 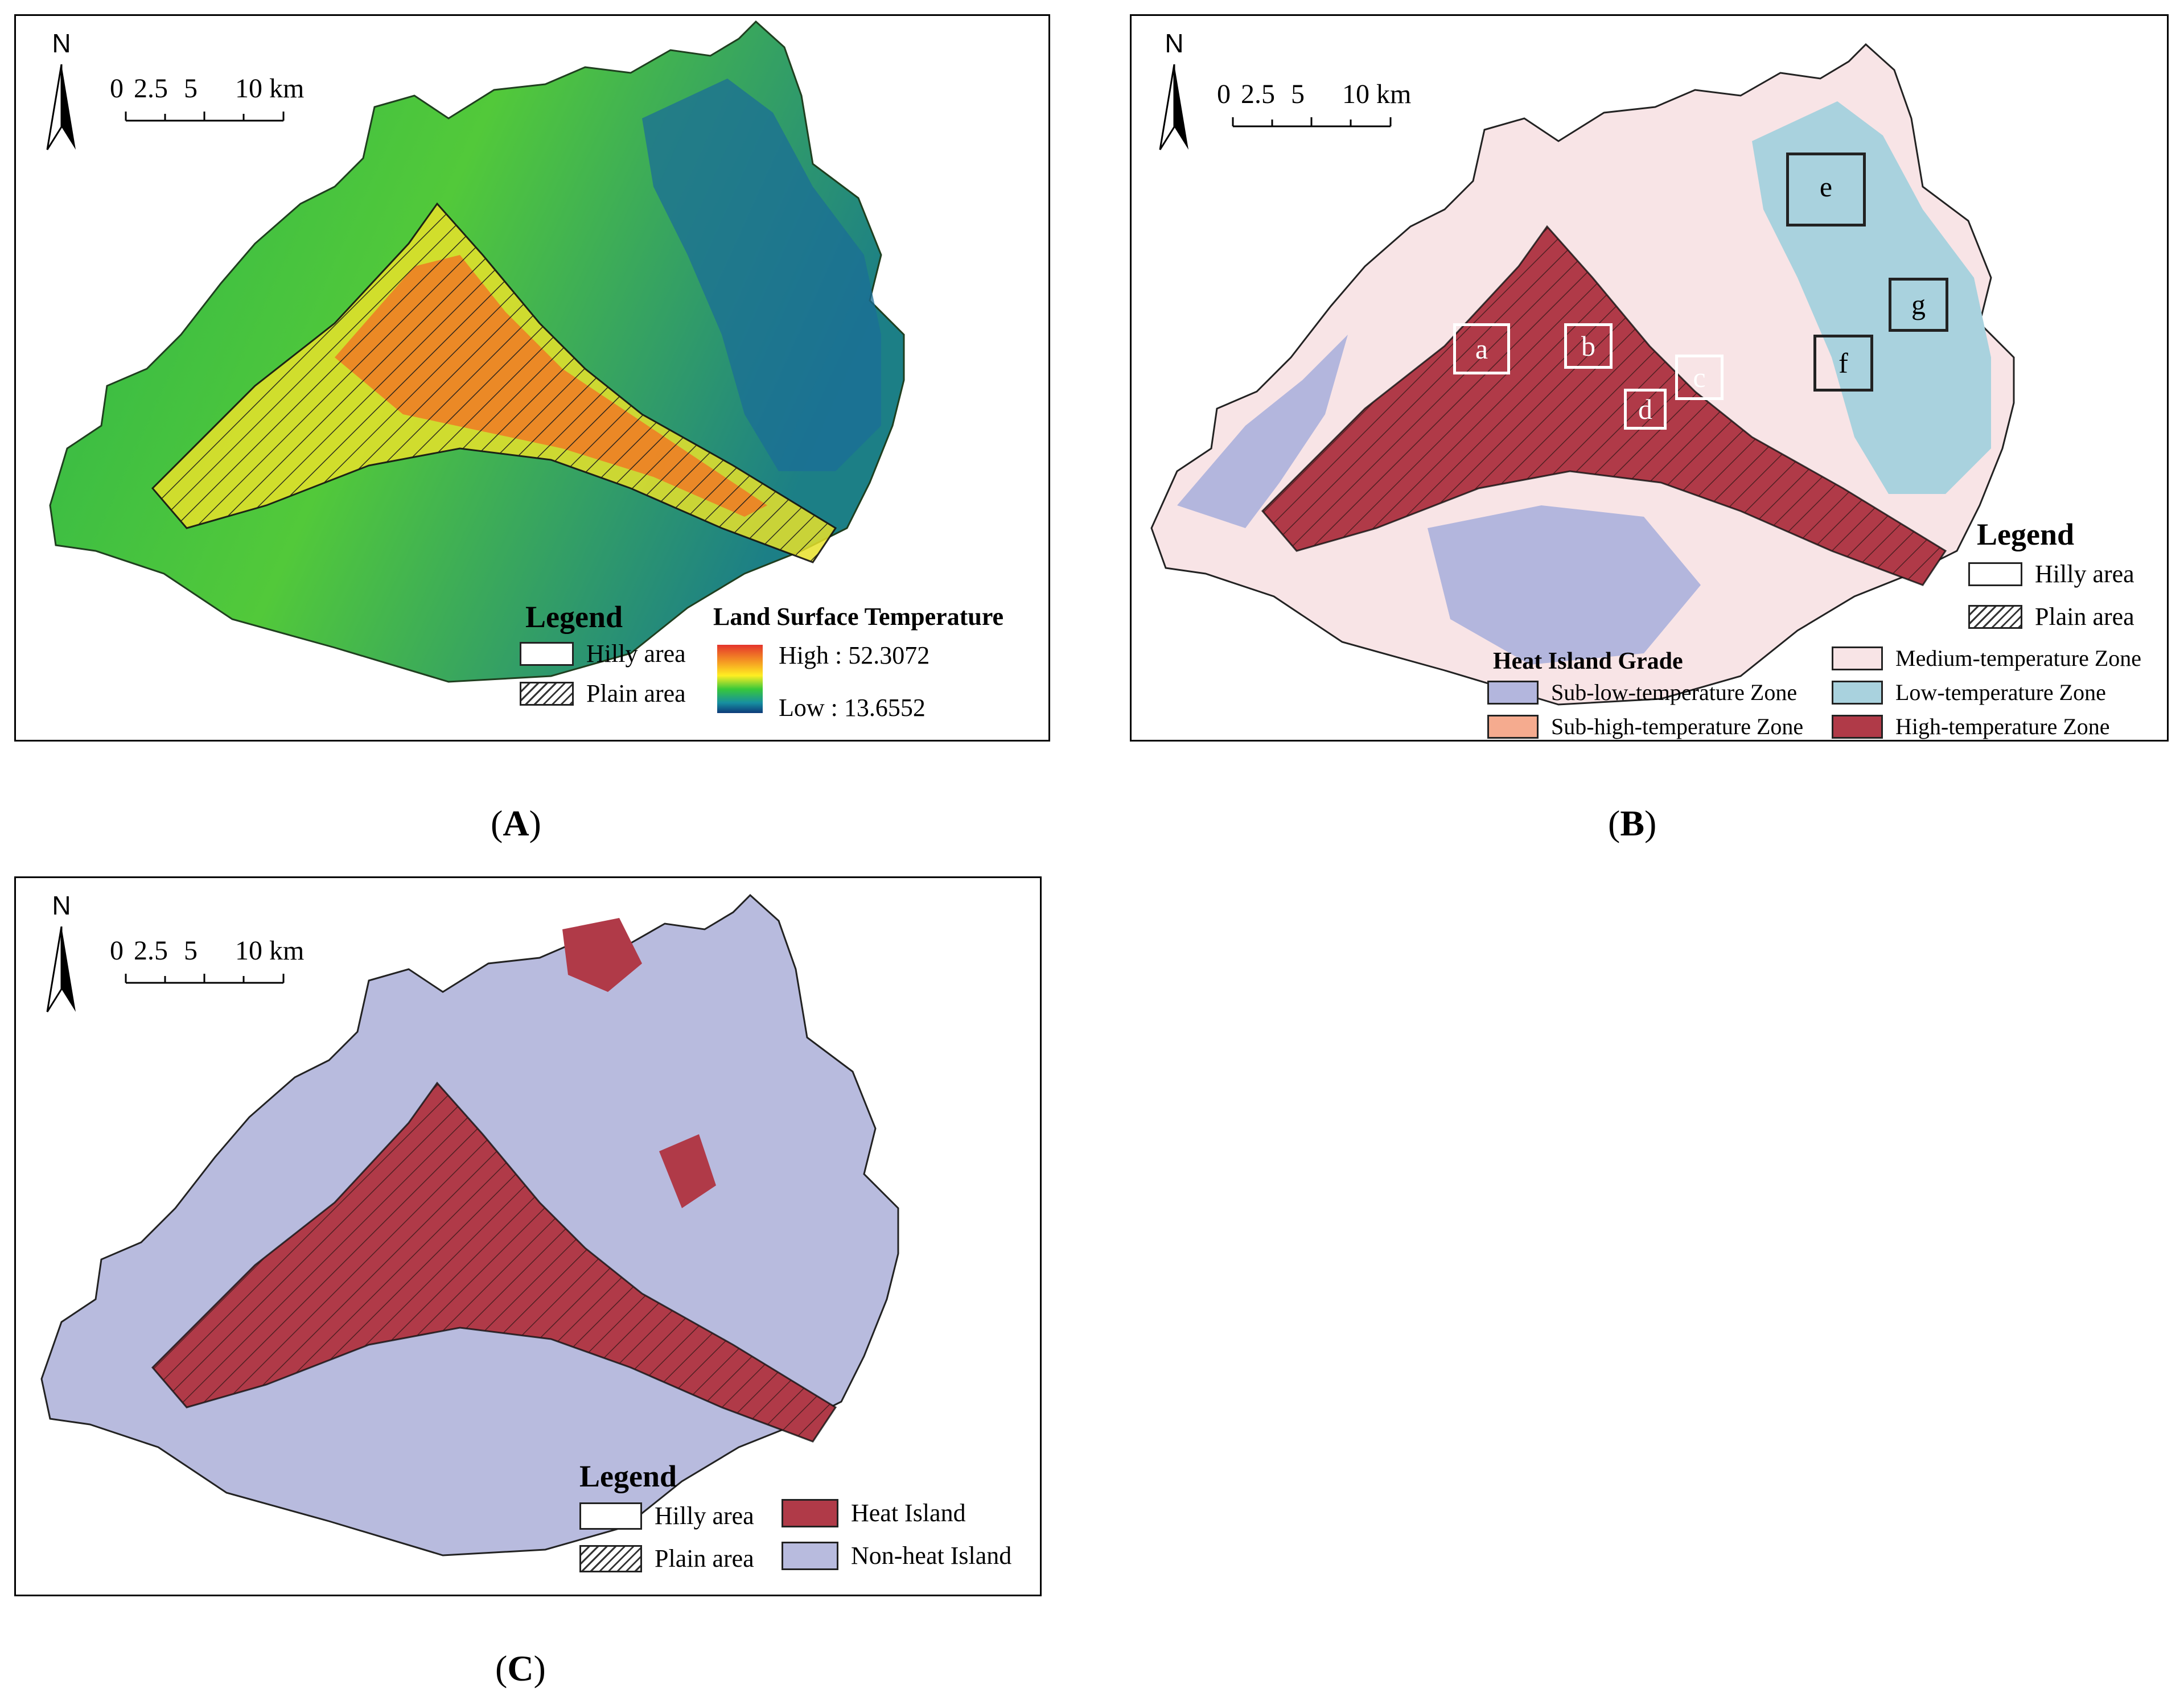 What do you see at coordinates (2001, 692) in the screenshot?
I see `low-label: Low-temperature Zone` at bounding box center [2001, 692].